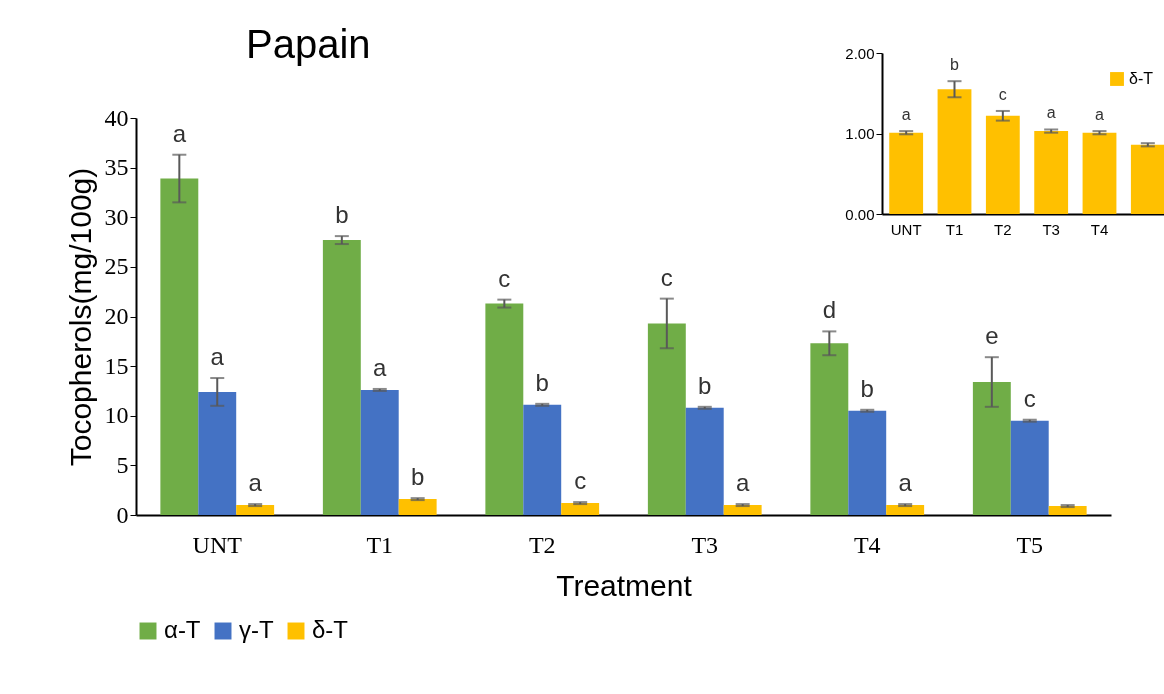 Image resolution: width=1164 pixels, height=694 pixels. What do you see at coordinates (116, 415) in the screenshot?
I see `y-tick-label: 10` at bounding box center [116, 415].